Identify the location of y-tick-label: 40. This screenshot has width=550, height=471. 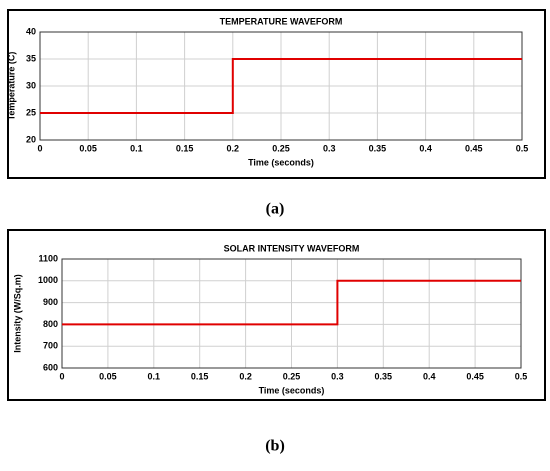
(31, 31).